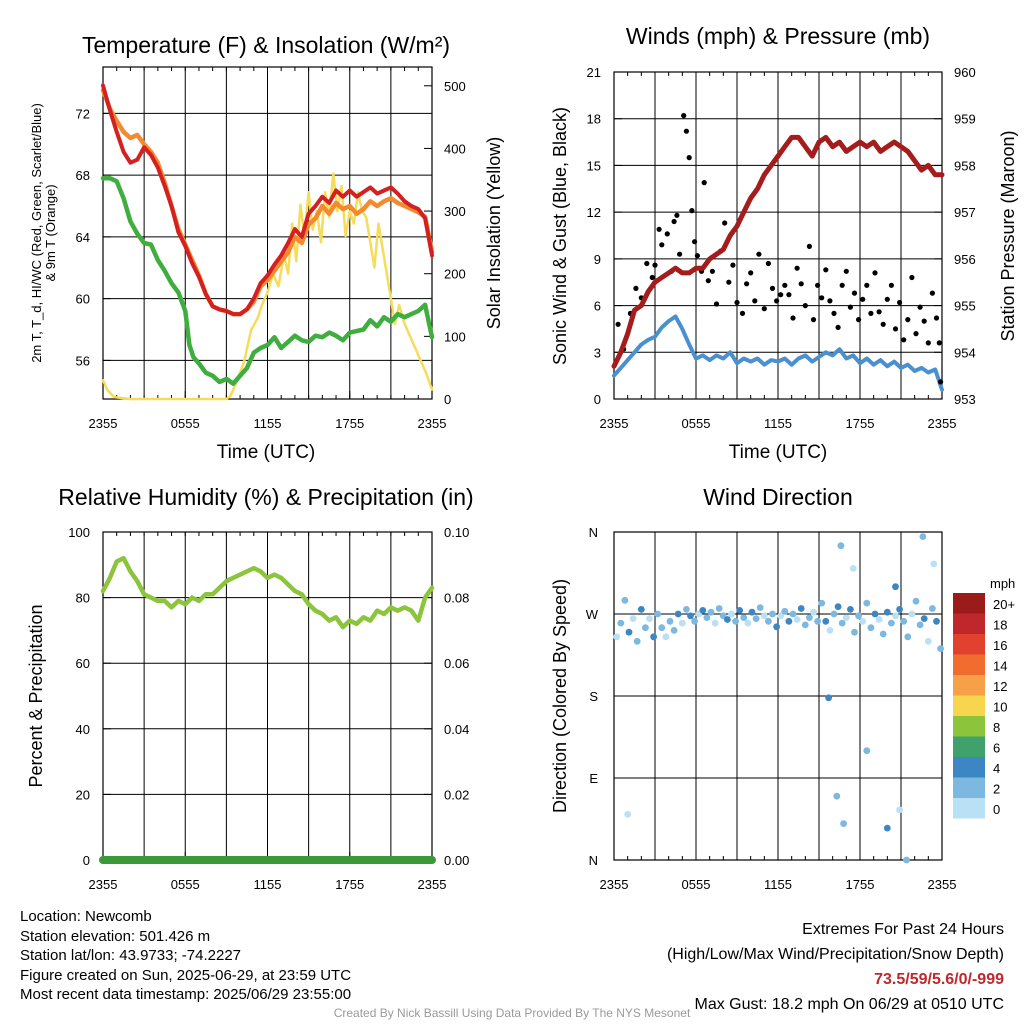  Describe the element at coordinates (83, 113) in the screenshot. I see `y-tick-label: 72` at that location.